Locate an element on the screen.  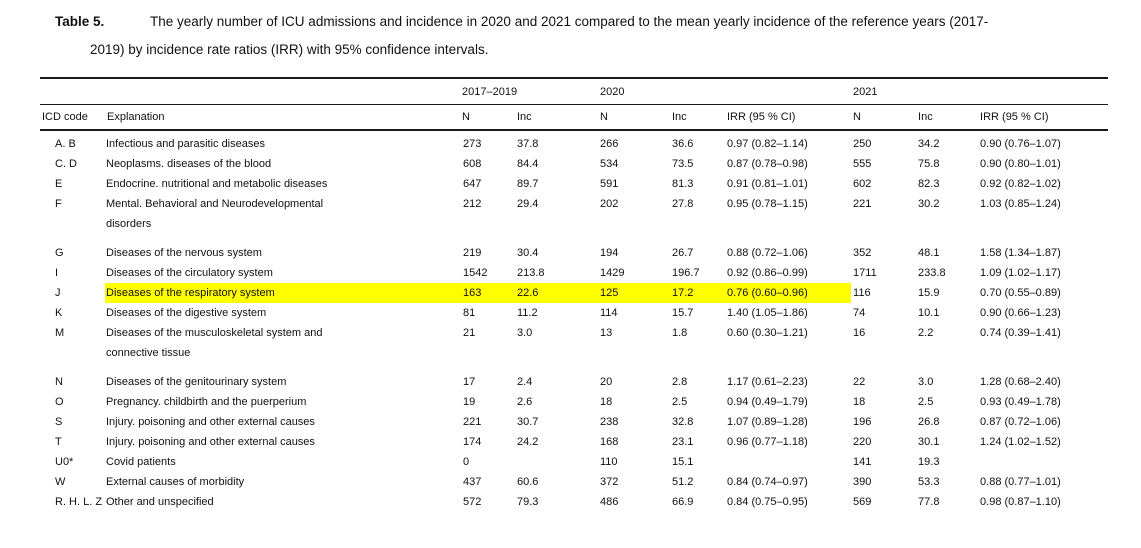
cell-irr1: 1.17 (0.61–2.23) is located at coordinates (767, 382).